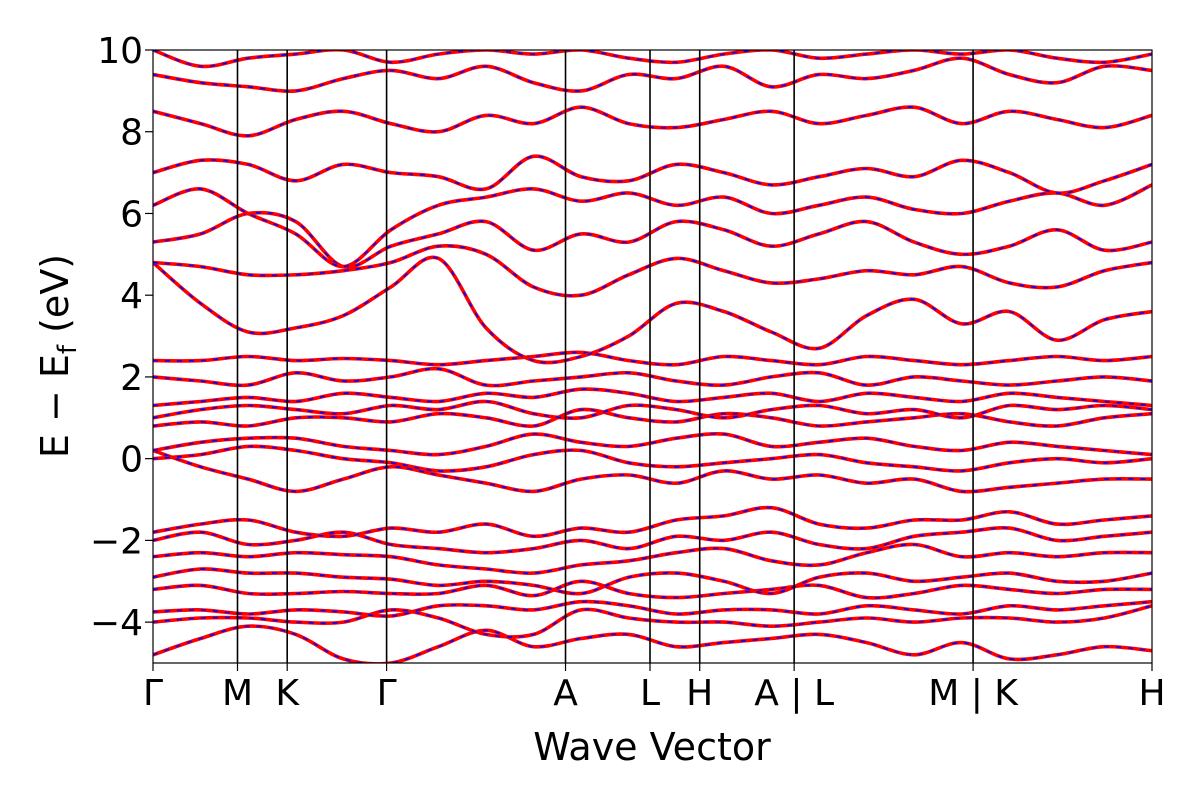 The width and height of the screenshot is (1200, 800). What do you see at coordinates (131, 214) in the screenshot?
I see `y-tick-label: 6` at bounding box center [131, 214].